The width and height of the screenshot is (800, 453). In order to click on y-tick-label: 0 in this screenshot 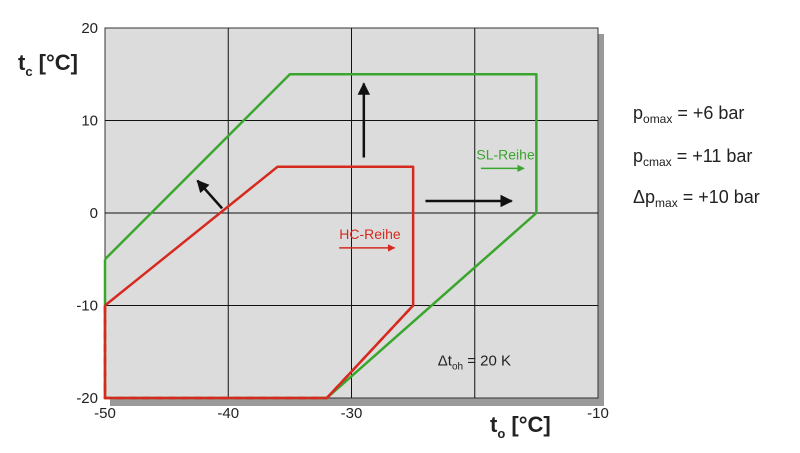, I will do `click(94, 213)`.